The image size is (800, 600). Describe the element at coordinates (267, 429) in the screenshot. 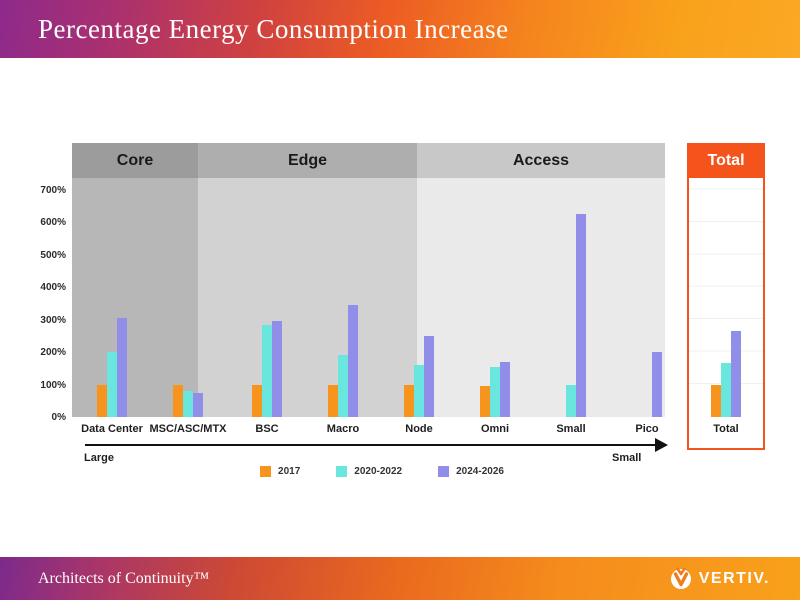

I see `category-label-BSC: BSC` at that location.